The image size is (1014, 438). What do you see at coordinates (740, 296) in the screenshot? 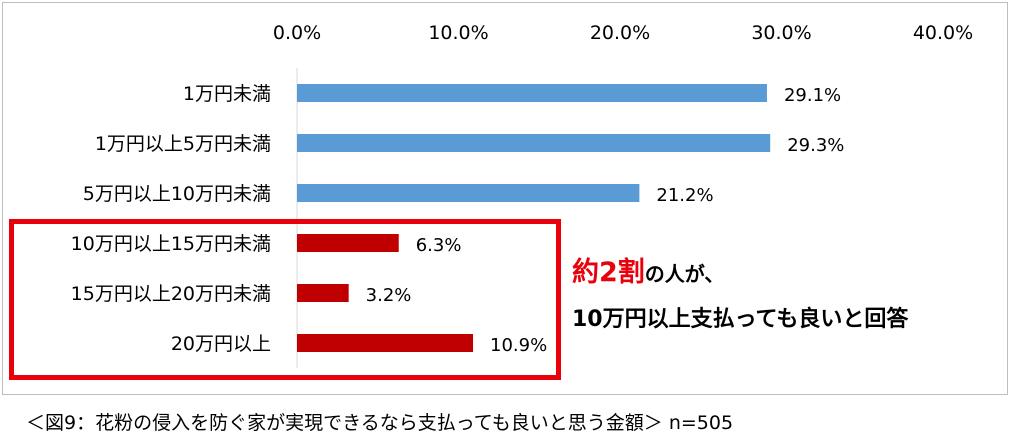
I see `callout: 約2割の人が、 10万円以上支払っても良いと回答` at bounding box center [740, 296].